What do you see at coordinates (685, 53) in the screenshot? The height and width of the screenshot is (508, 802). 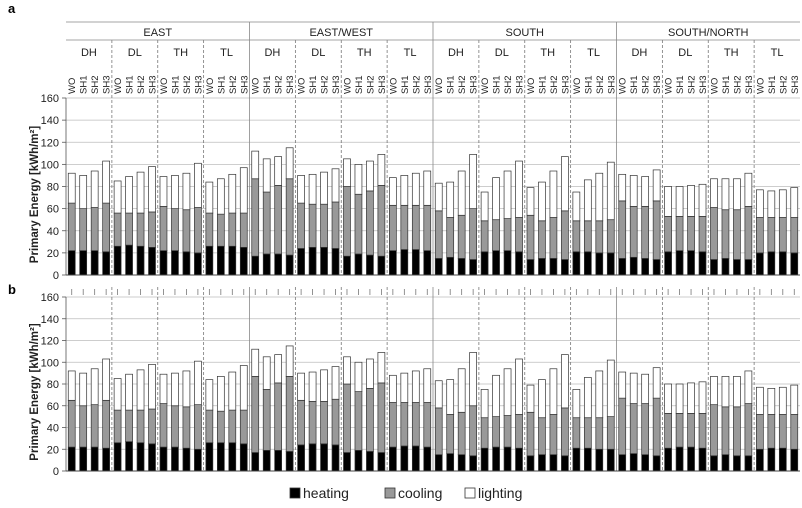 I see `subgroup-label: DL` at bounding box center [685, 53].